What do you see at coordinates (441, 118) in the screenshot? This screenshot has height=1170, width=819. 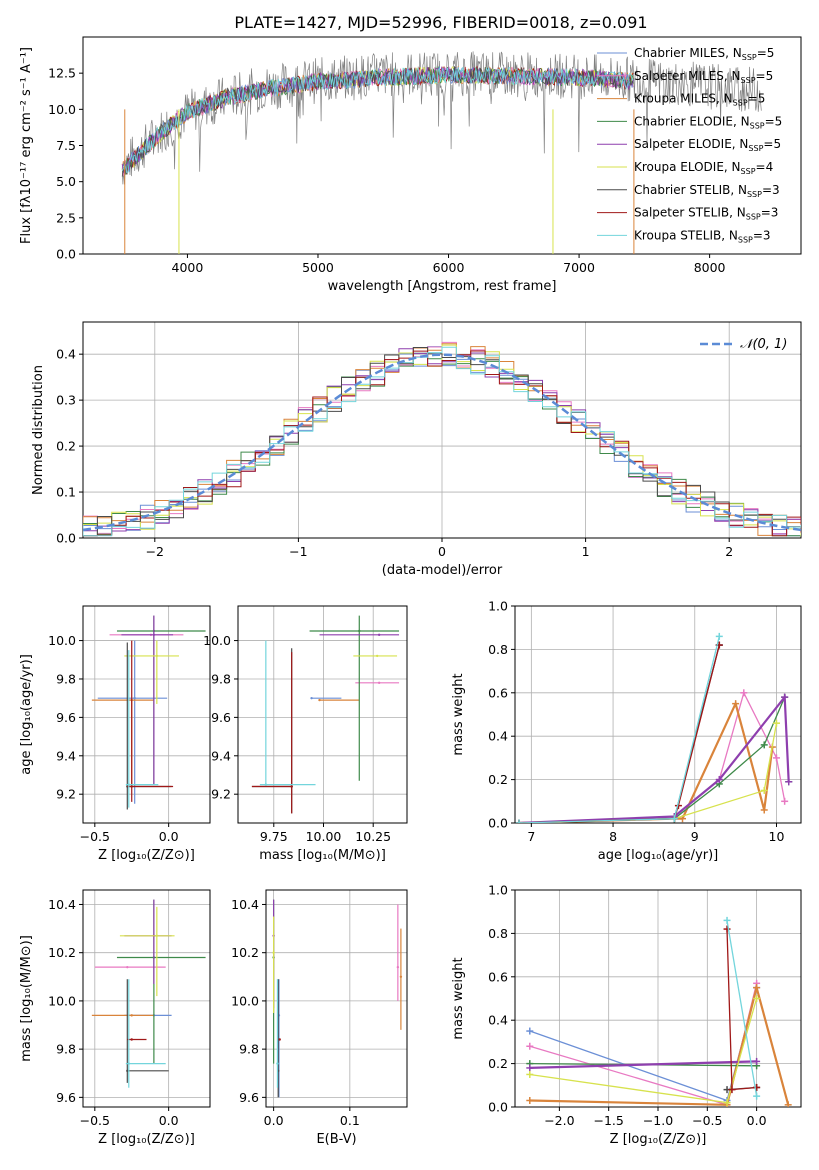 I see `observed-spectrum` at bounding box center [441, 118].